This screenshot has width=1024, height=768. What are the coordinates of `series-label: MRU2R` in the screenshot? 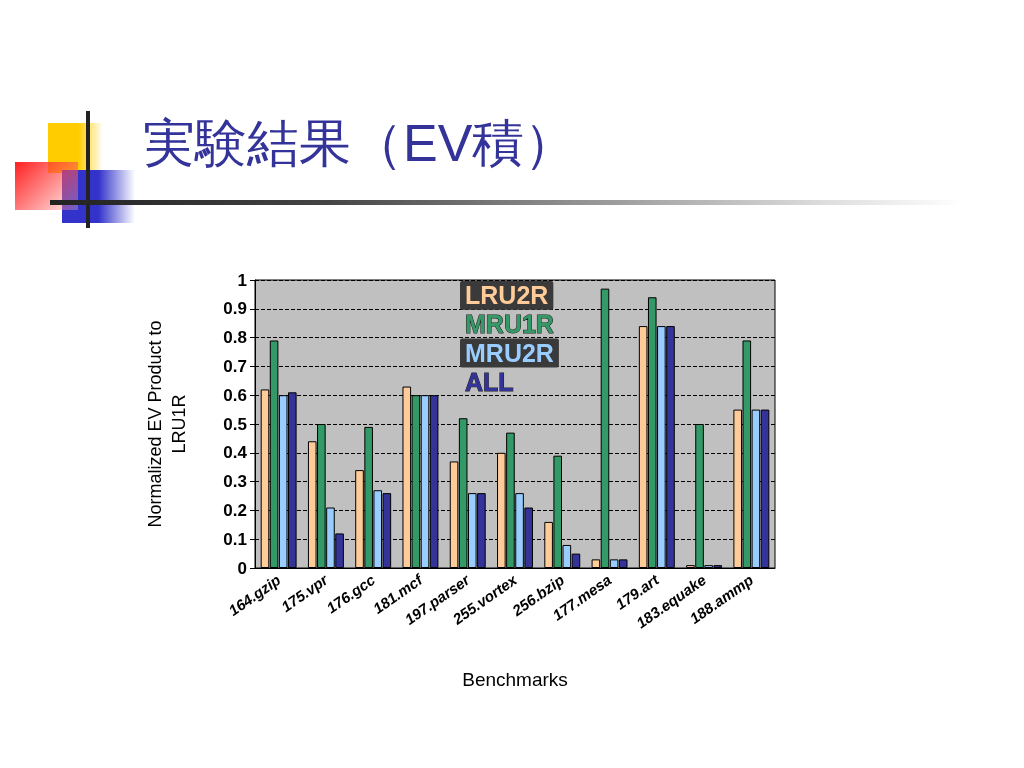 It's located at (509, 353).